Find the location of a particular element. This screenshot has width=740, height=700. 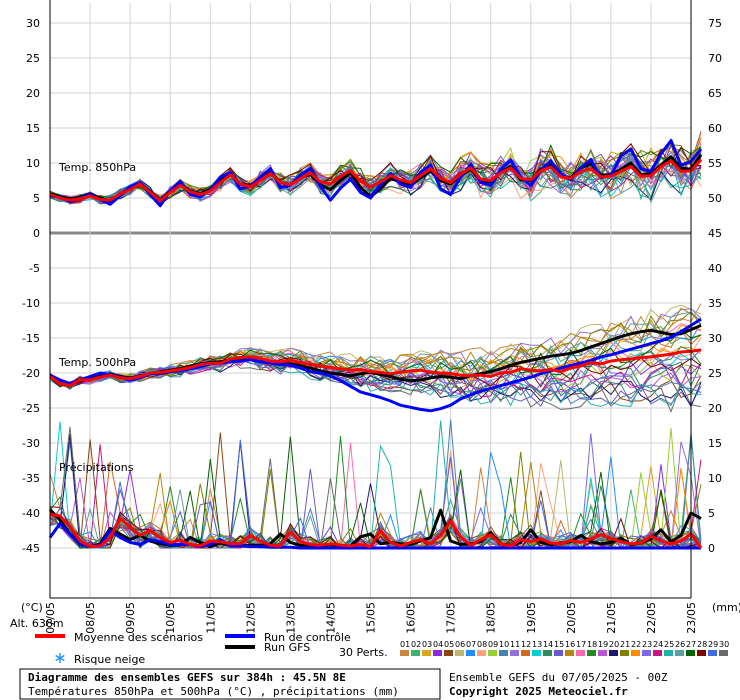

left-tick-label: -20 is located at coordinates (31, 373).